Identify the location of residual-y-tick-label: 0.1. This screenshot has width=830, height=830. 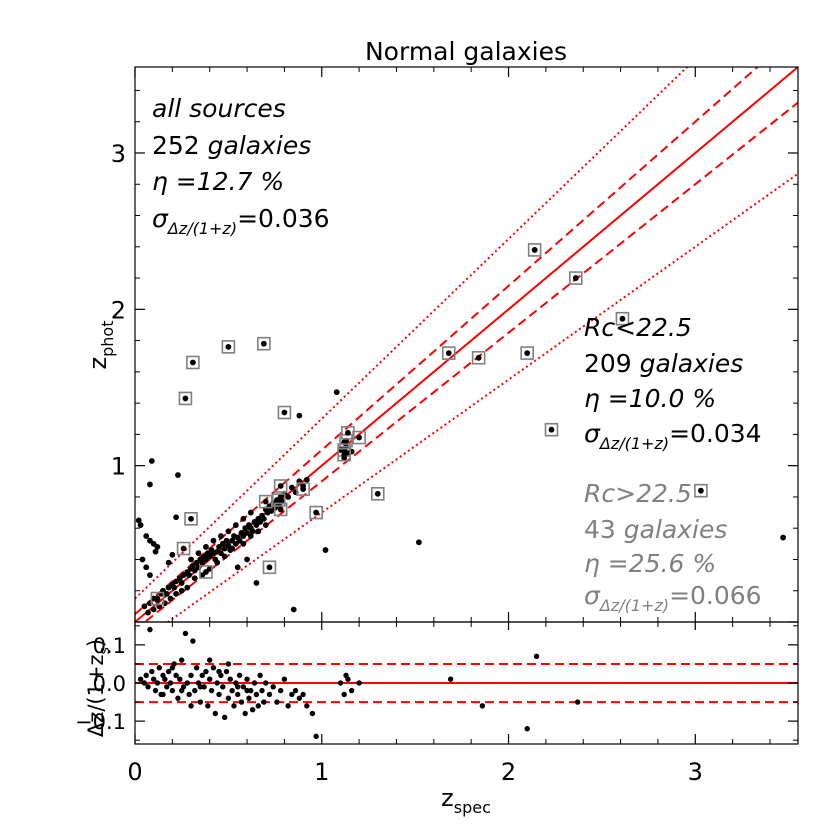
(109, 646).